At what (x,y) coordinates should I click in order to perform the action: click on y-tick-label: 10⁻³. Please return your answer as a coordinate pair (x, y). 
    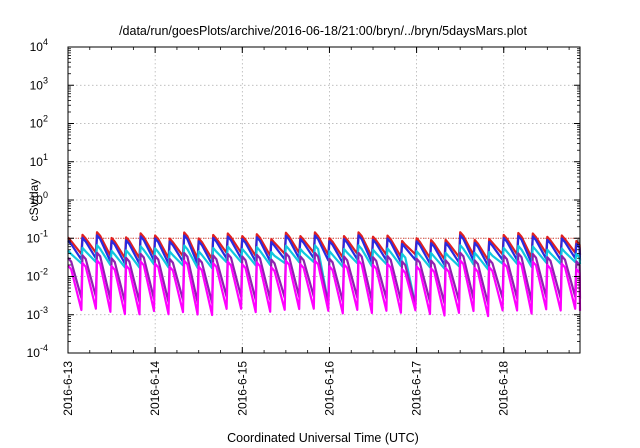
    Looking at the image, I should click on (37, 313).